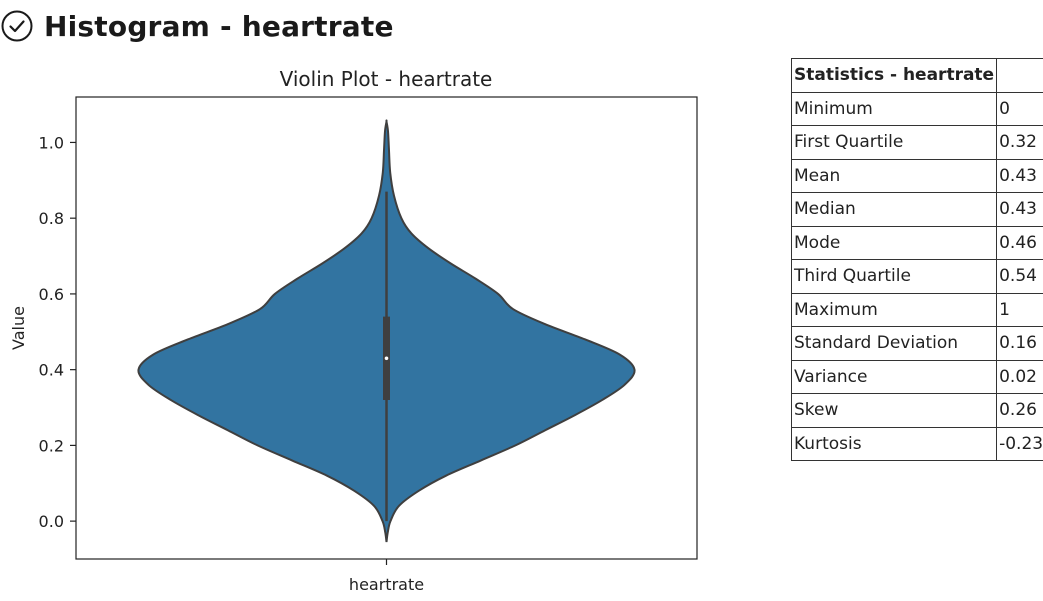 The image size is (1043, 601). Describe the element at coordinates (894, 309) in the screenshot. I see `stat-label: Maximum` at that location.